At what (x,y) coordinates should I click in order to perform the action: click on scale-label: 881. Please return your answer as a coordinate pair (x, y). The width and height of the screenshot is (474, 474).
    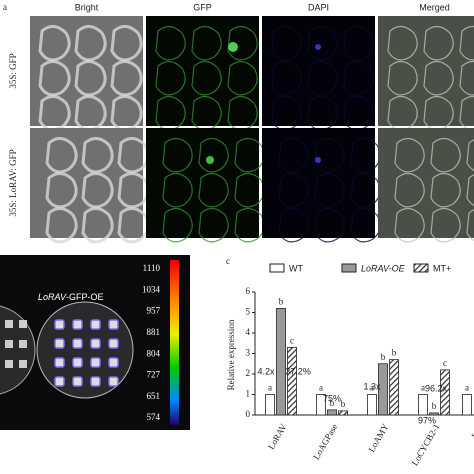
    Looking at the image, I should click on (154, 332).